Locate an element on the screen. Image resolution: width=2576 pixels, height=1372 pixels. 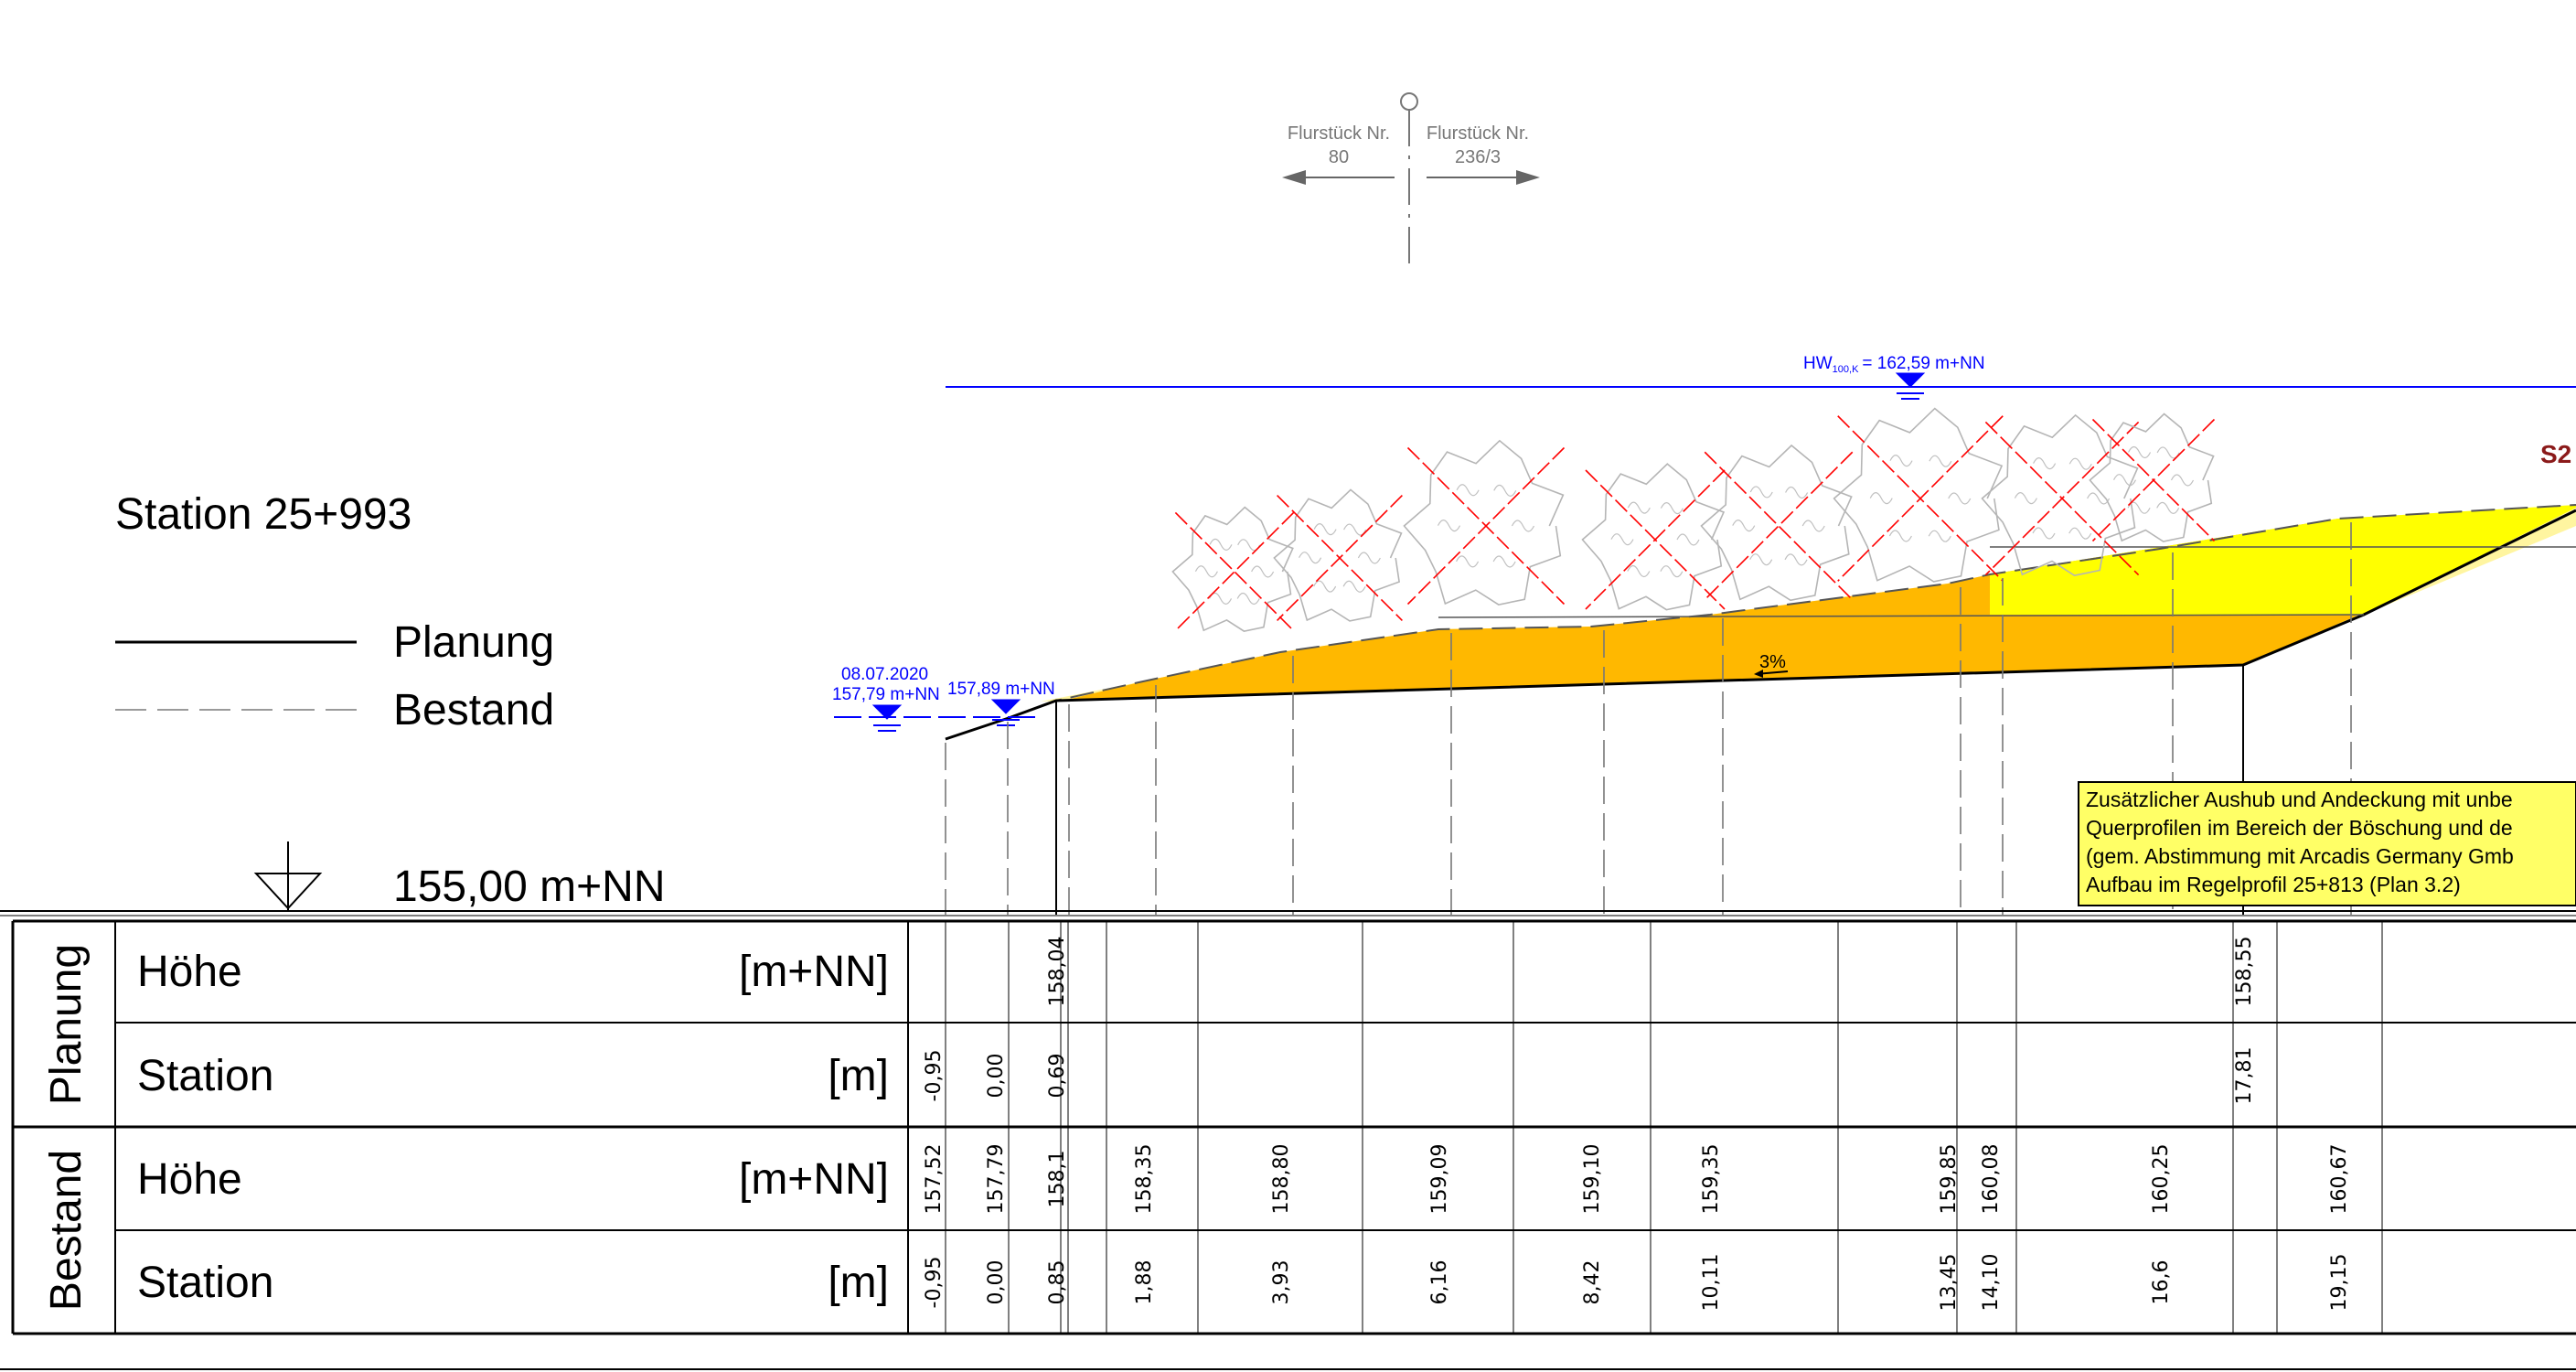
table-group-bestand: Bestand is located at coordinates (66, 1230).